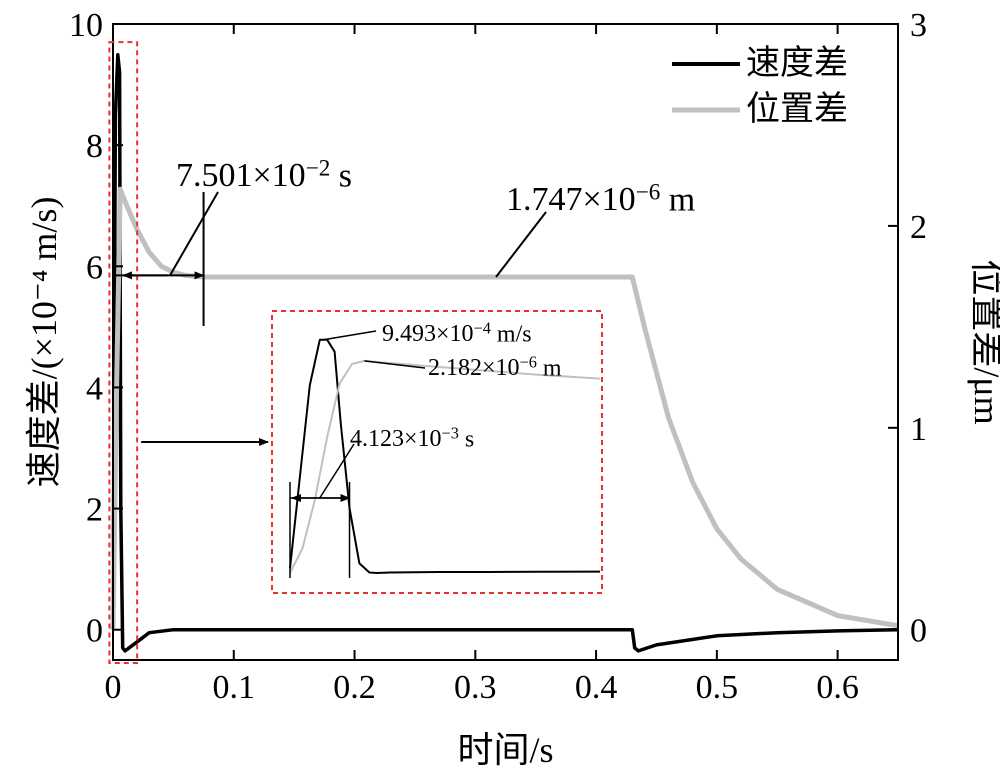 The height and width of the screenshot is (779, 1000). Describe the element at coordinates (797, 109) in the screenshot. I see `legend-entry: 位置差` at that location.